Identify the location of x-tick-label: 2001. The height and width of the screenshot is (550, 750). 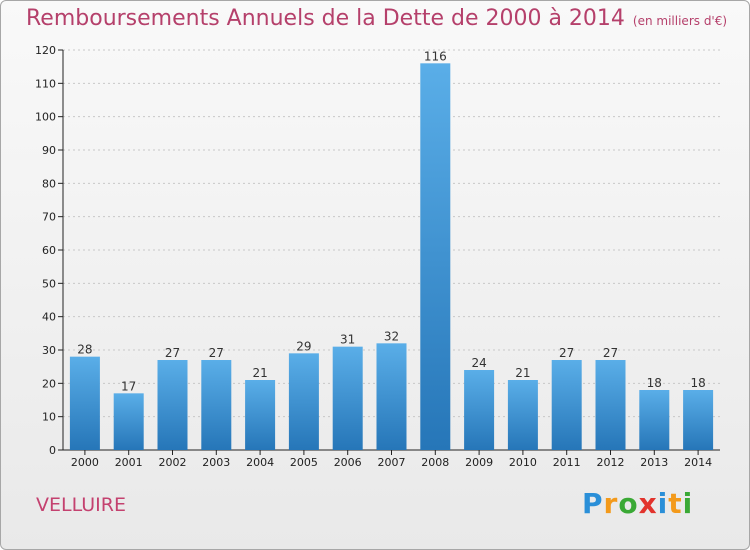
(129, 462).